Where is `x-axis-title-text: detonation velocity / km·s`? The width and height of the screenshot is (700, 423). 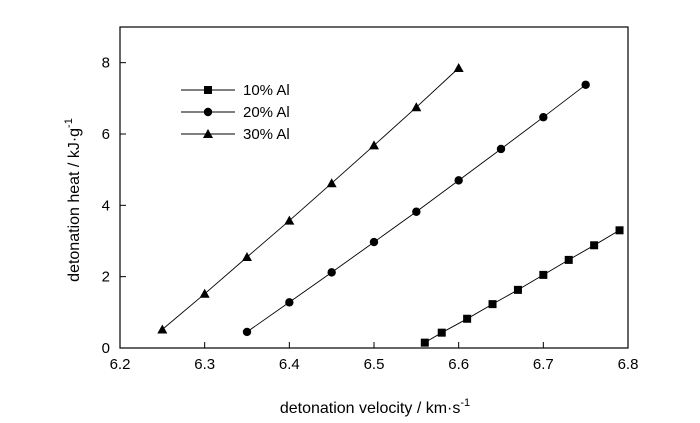
x-axis-title-text: detonation velocity / km·s is located at coordinates (370, 408).